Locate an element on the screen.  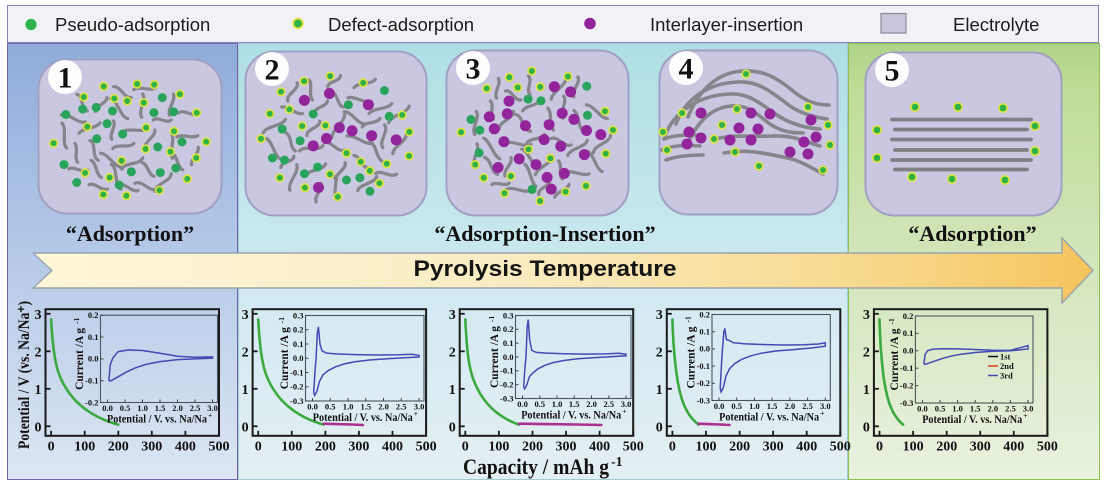
svg-text: 0.5 is located at coordinates (539, 404).